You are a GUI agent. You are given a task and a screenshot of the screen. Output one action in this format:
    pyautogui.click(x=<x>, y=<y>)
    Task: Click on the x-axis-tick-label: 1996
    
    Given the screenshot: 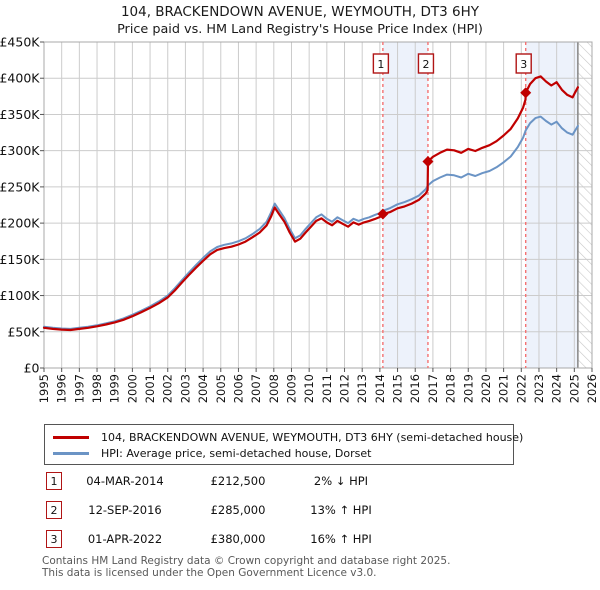 What is the action you would take?
    pyautogui.click(x=62, y=388)
    